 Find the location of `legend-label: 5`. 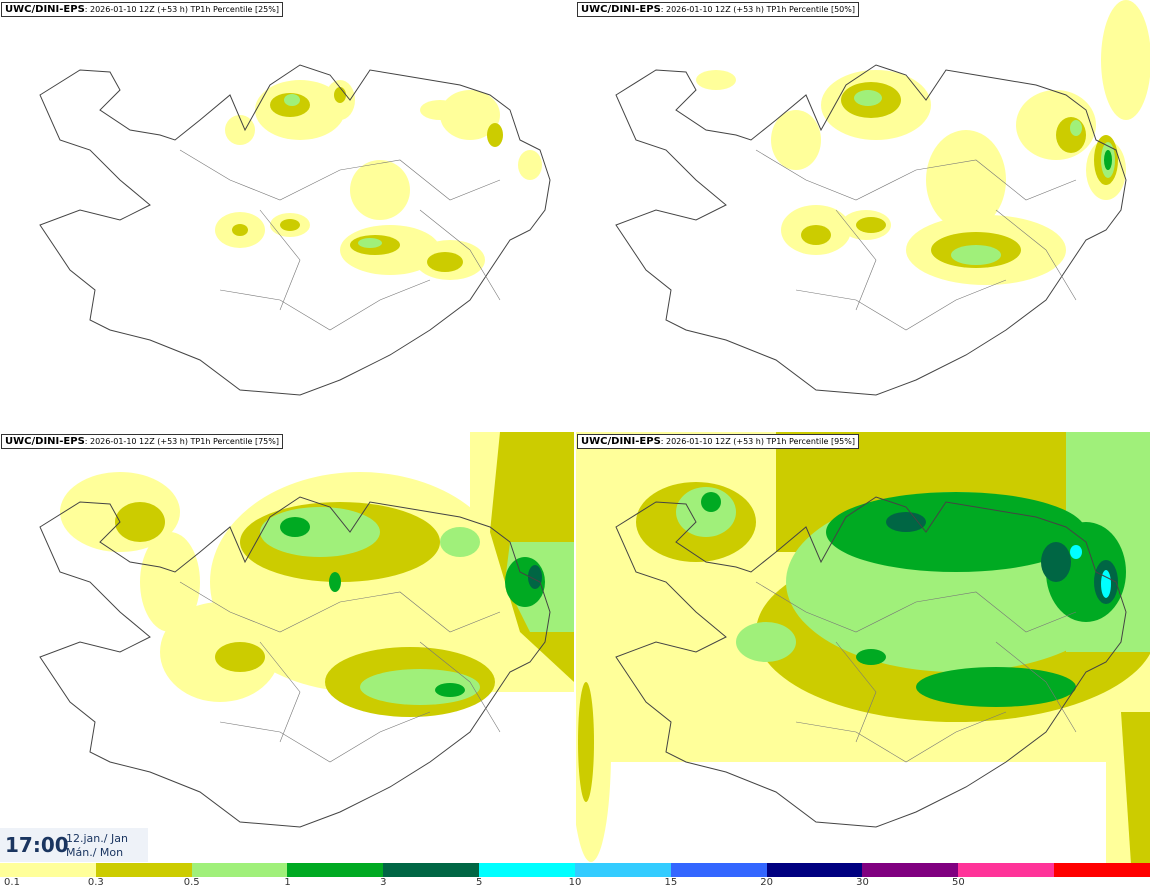

legend-label: 5 is located at coordinates (479, 882).